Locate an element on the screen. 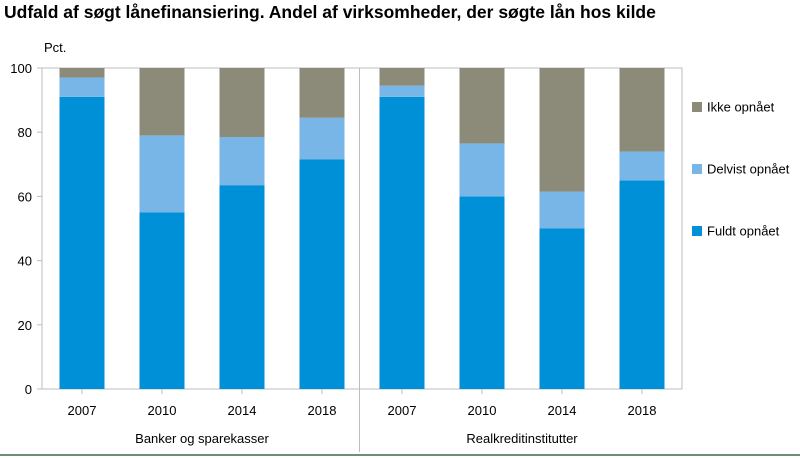 The image size is (800, 458). y-tick-label: 60 is located at coordinates (25, 196).